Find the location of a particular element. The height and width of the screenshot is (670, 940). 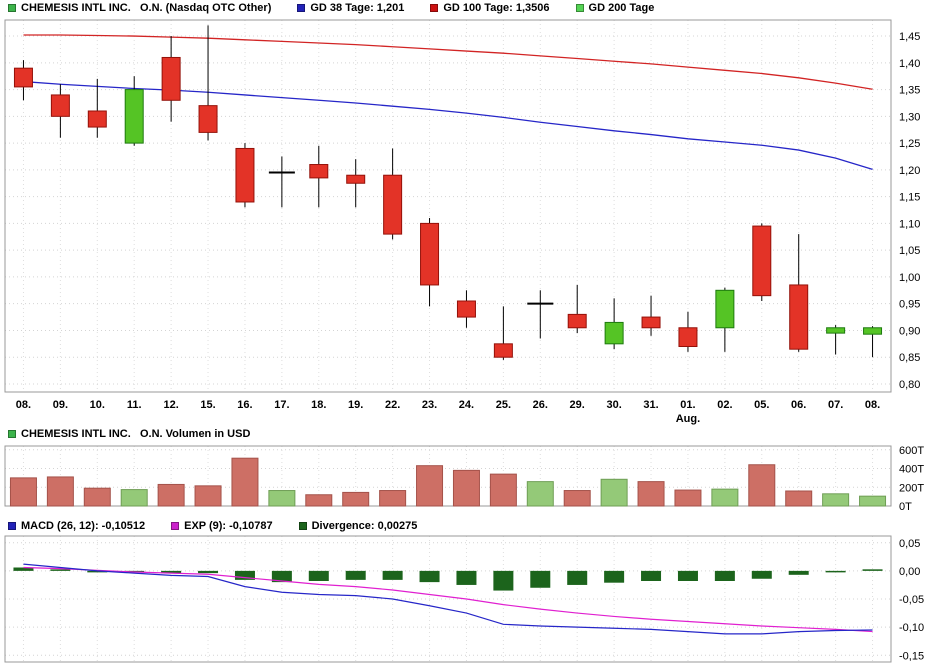

svg-text: 1,40 is located at coordinates (909, 64).